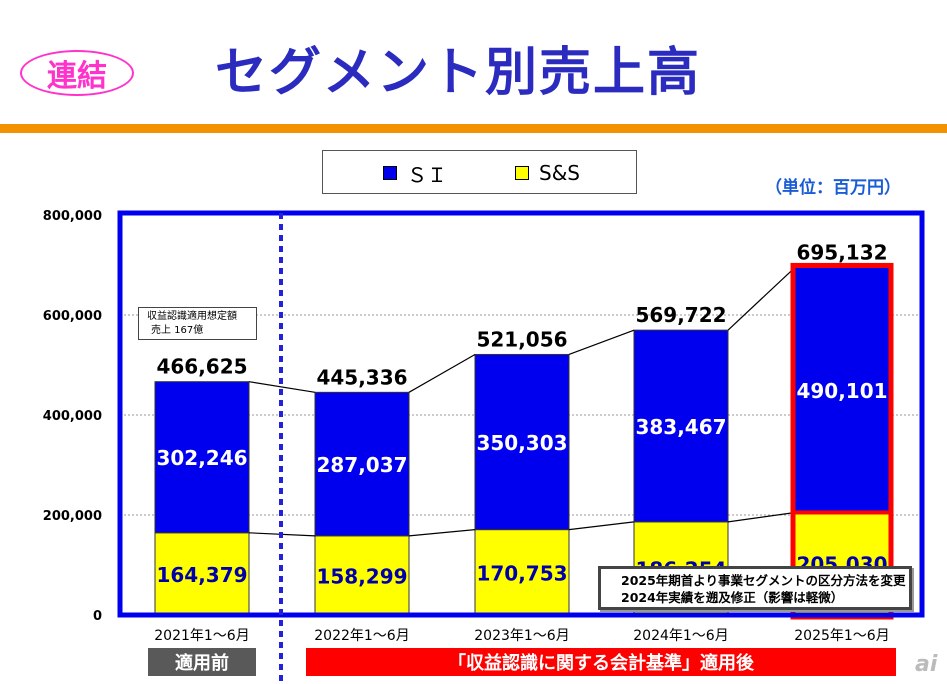  I want to click on data-label-ss: 158,299, so click(361, 576).